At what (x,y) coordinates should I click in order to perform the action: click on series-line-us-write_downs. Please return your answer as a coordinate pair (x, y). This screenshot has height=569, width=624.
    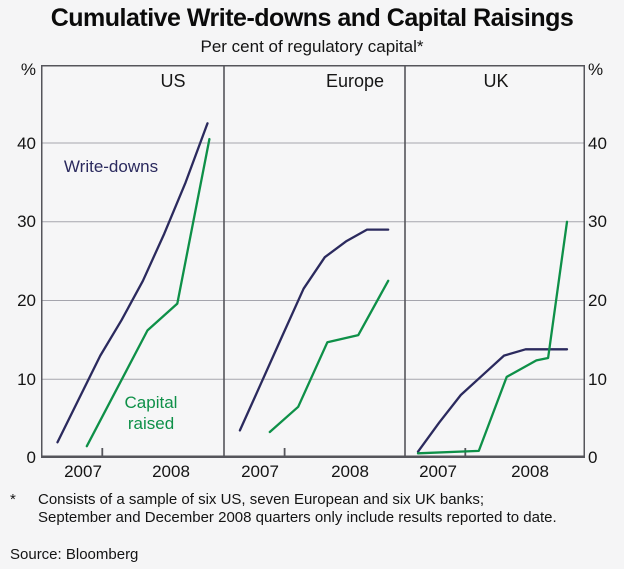
    Looking at the image, I should click on (132, 283).